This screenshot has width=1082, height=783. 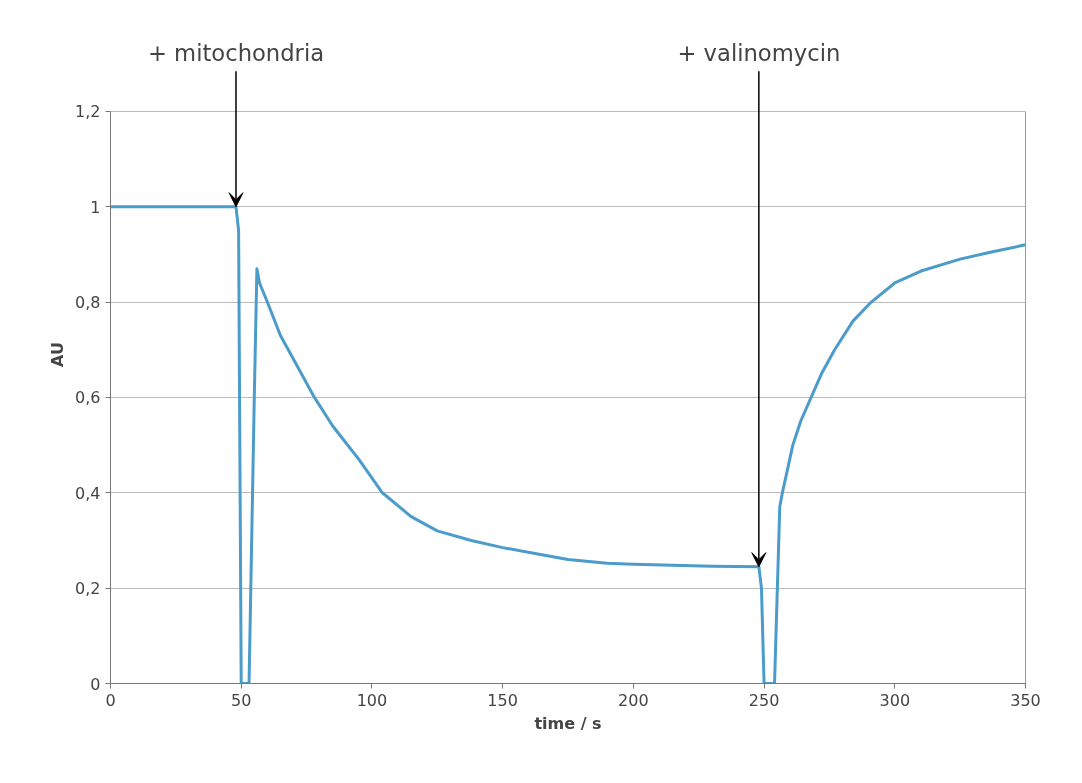 I want to click on x-tick-label: 0, so click(x=110, y=700).